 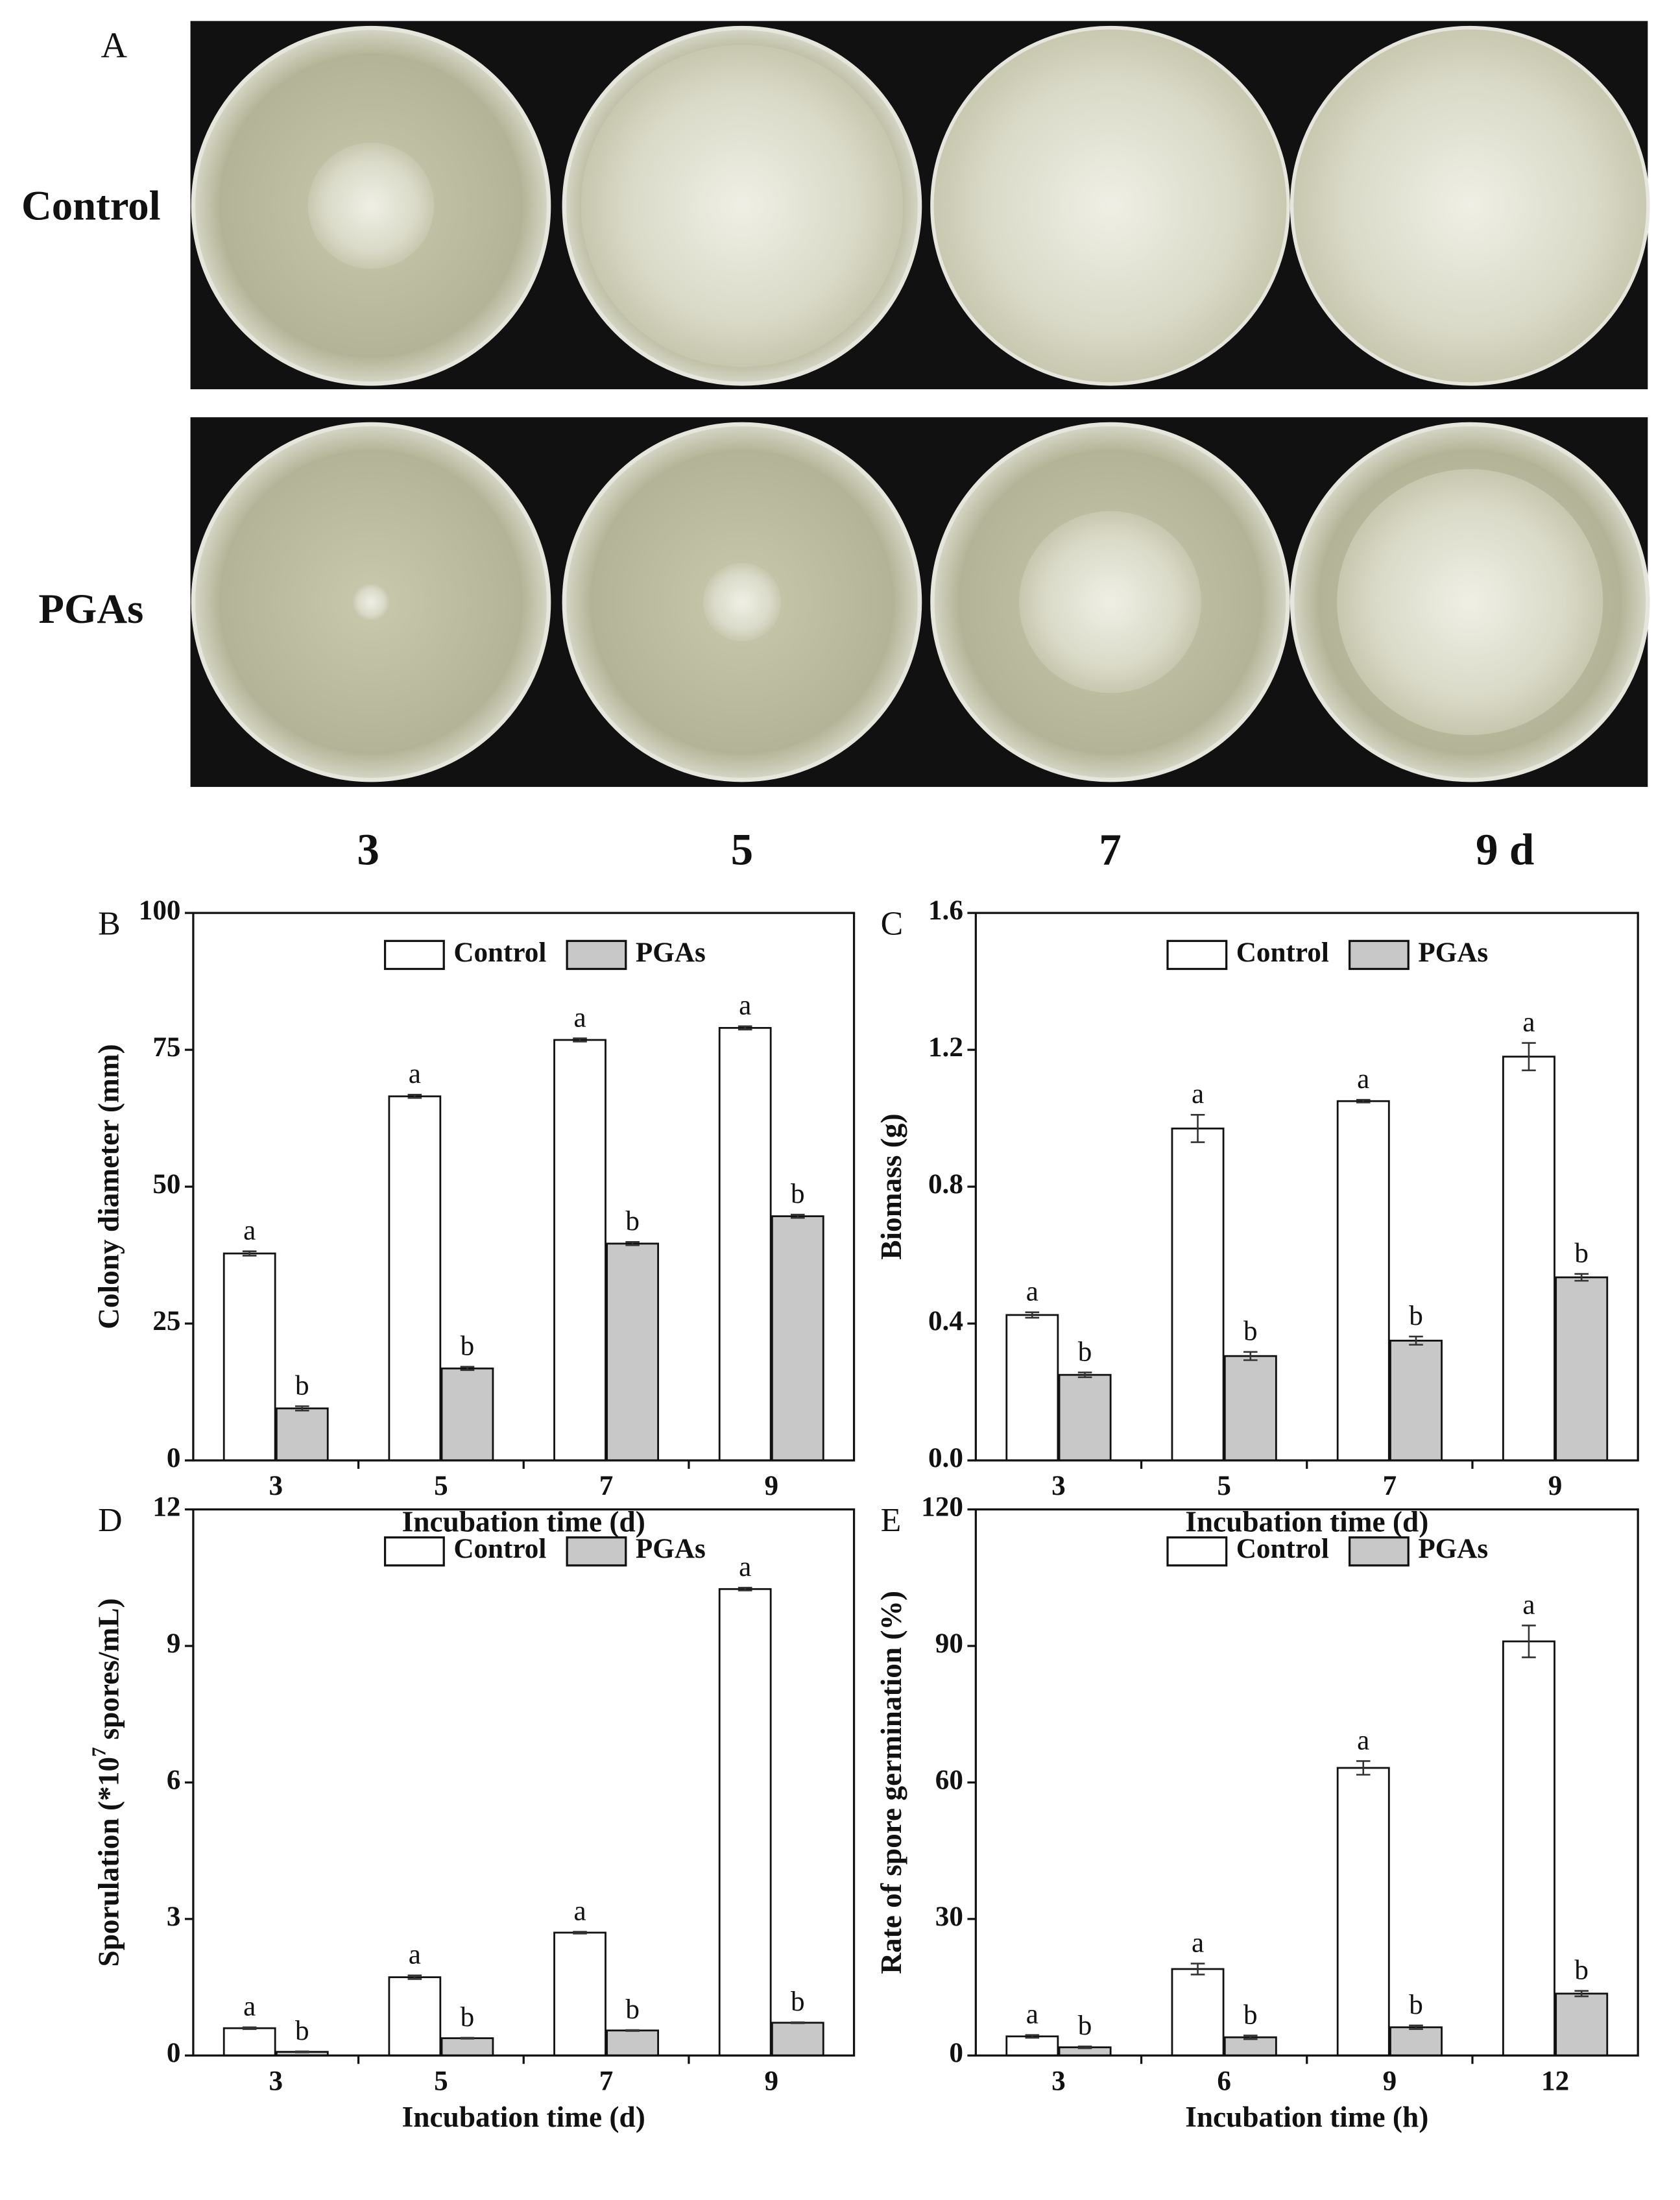 What do you see at coordinates (160, 910) in the screenshot?
I see `y-tick-label: 100` at bounding box center [160, 910].